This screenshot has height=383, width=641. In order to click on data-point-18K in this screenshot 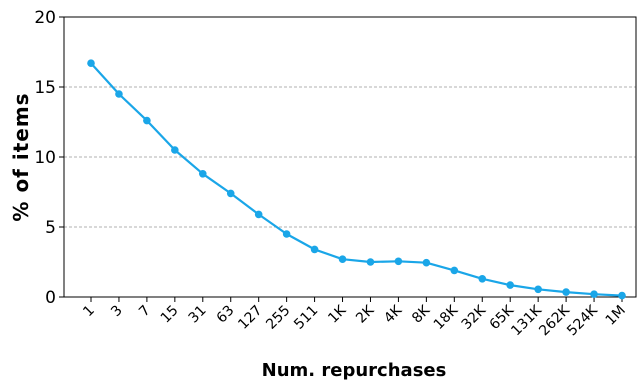, I will do `click(454, 270)`.